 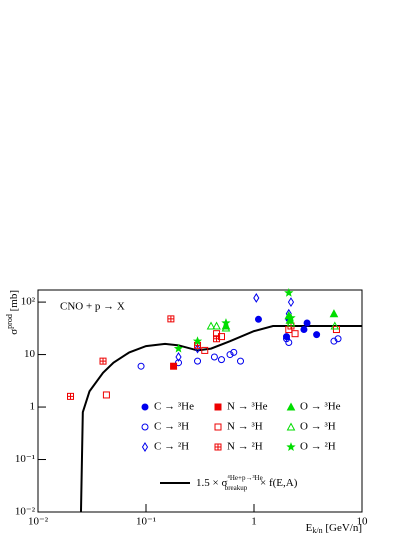 What do you see at coordinates (363, 522) in the screenshot?
I see `x-tick-label: 10` at bounding box center [363, 522].